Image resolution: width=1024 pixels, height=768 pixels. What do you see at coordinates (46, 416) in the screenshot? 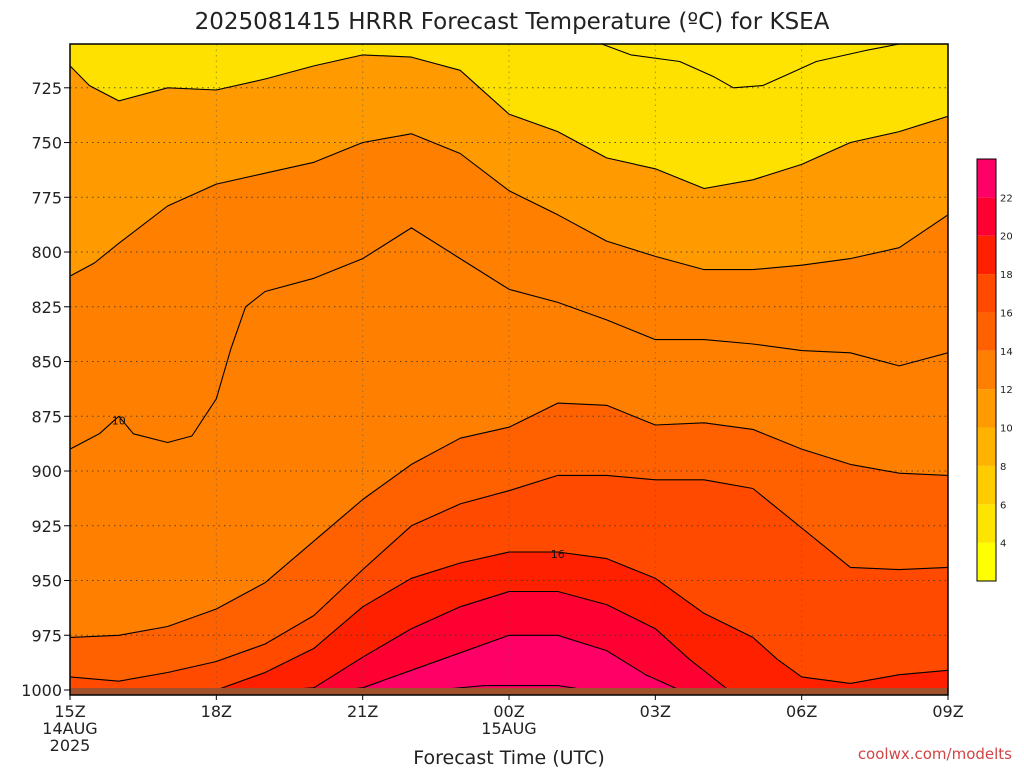
I see `y-tick-label: 875` at bounding box center [46, 416].